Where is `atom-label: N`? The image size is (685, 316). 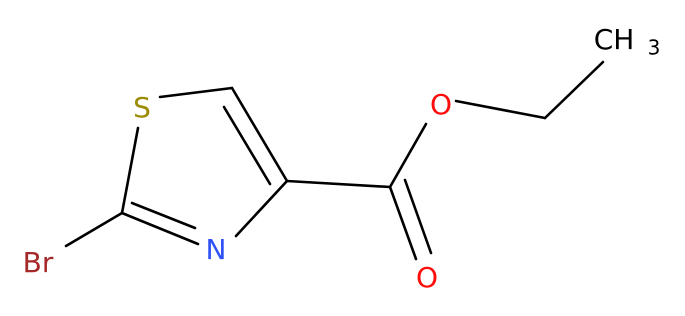
atom-label: N is located at coordinates (216, 249).